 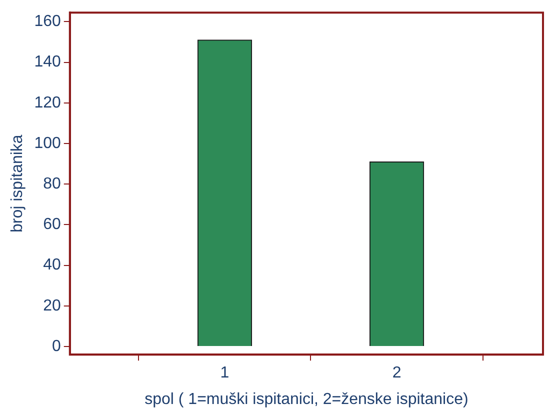 I want to click on x-tick-label: 2, so click(x=397, y=373).